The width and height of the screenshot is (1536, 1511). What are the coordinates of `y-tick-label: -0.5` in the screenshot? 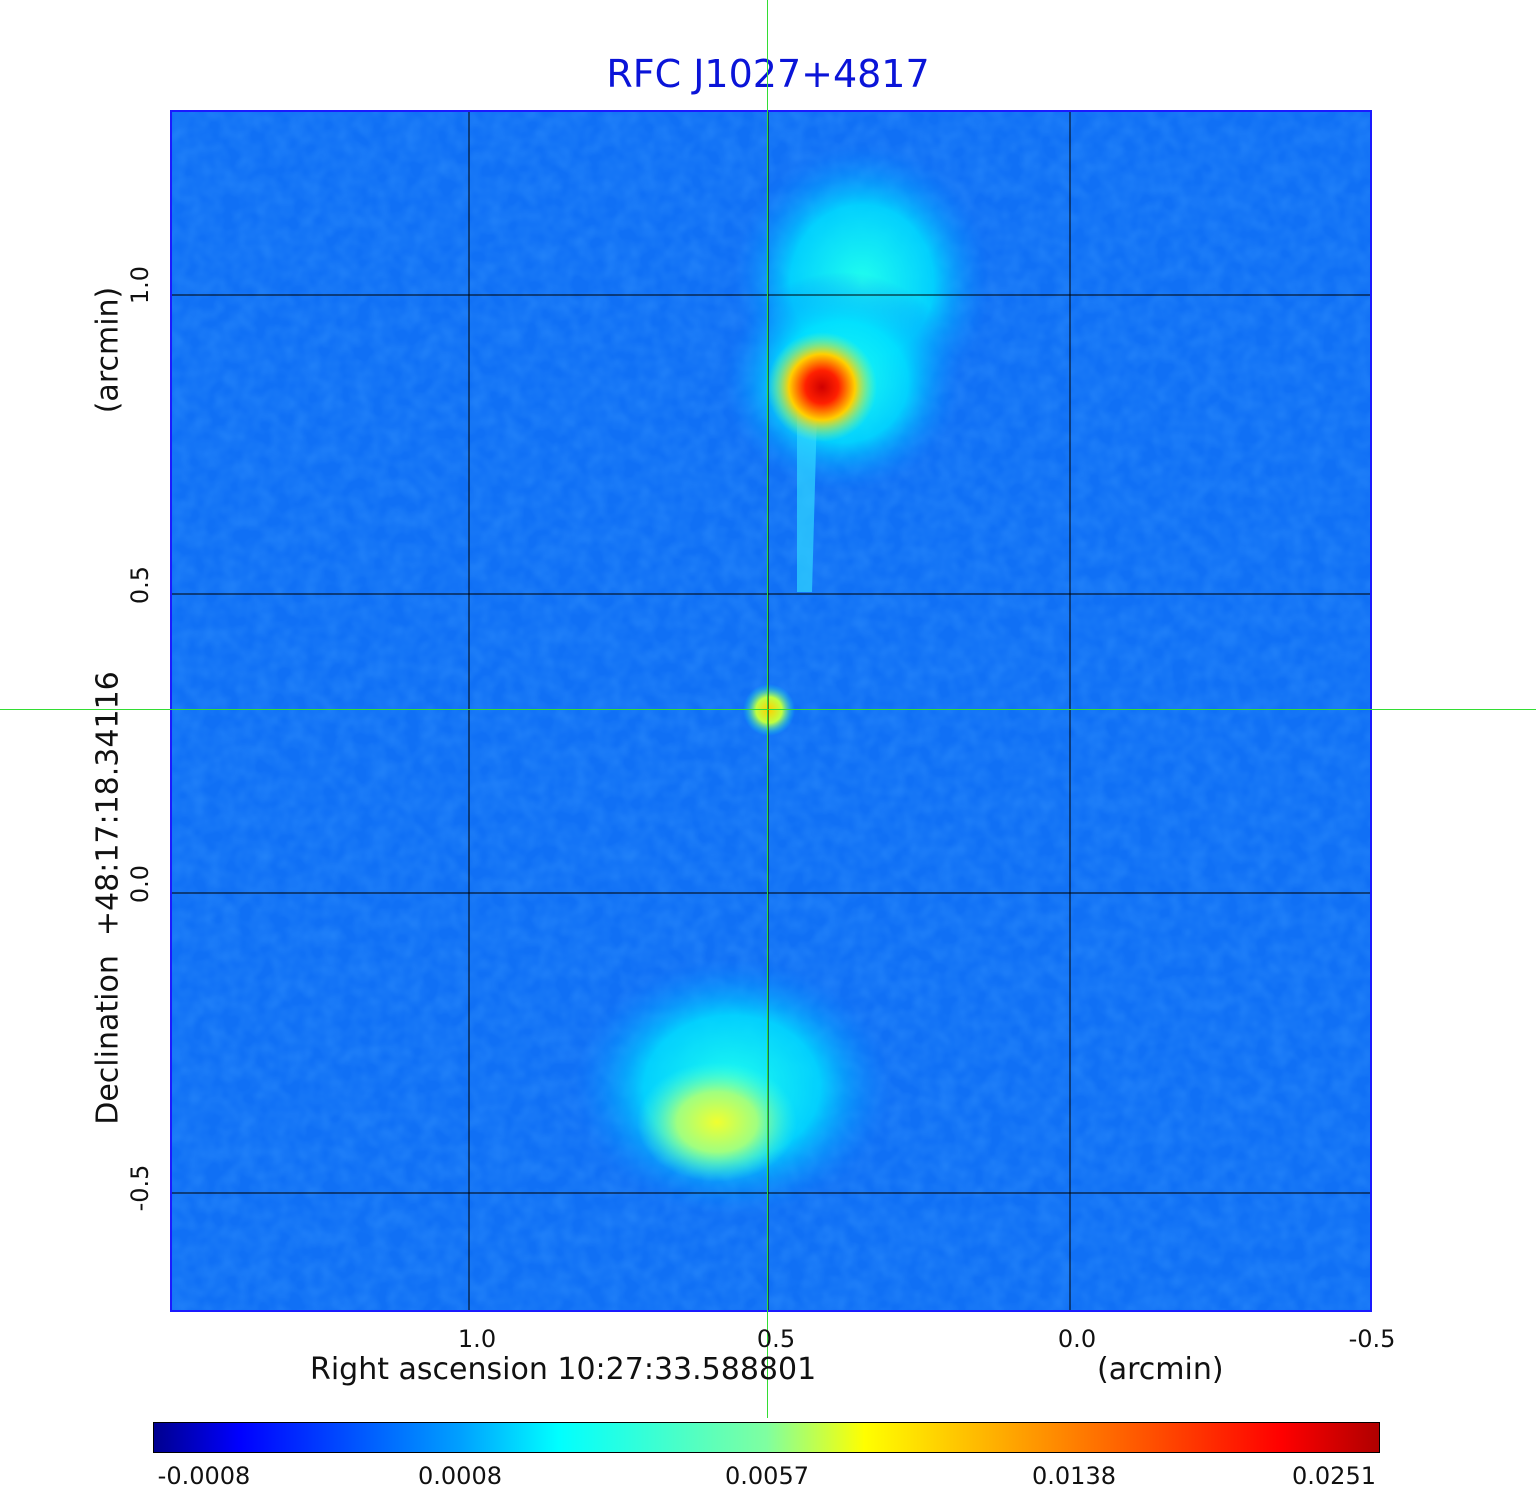 It's located at (140, 1188).